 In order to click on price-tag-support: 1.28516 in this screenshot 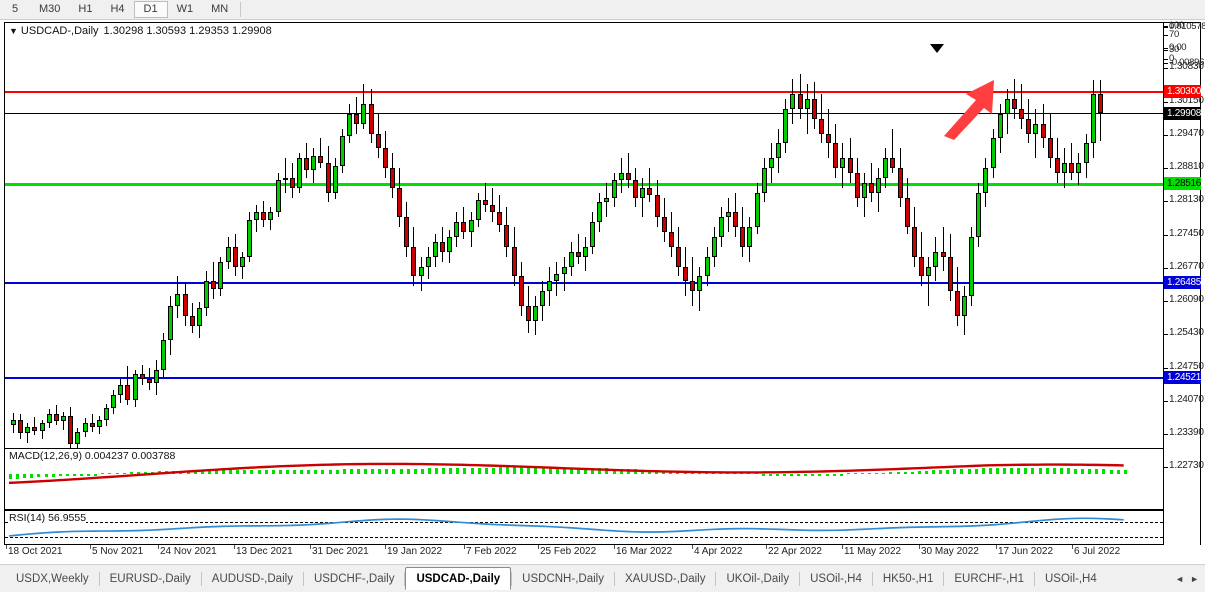, I will do `click(1182, 183)`.